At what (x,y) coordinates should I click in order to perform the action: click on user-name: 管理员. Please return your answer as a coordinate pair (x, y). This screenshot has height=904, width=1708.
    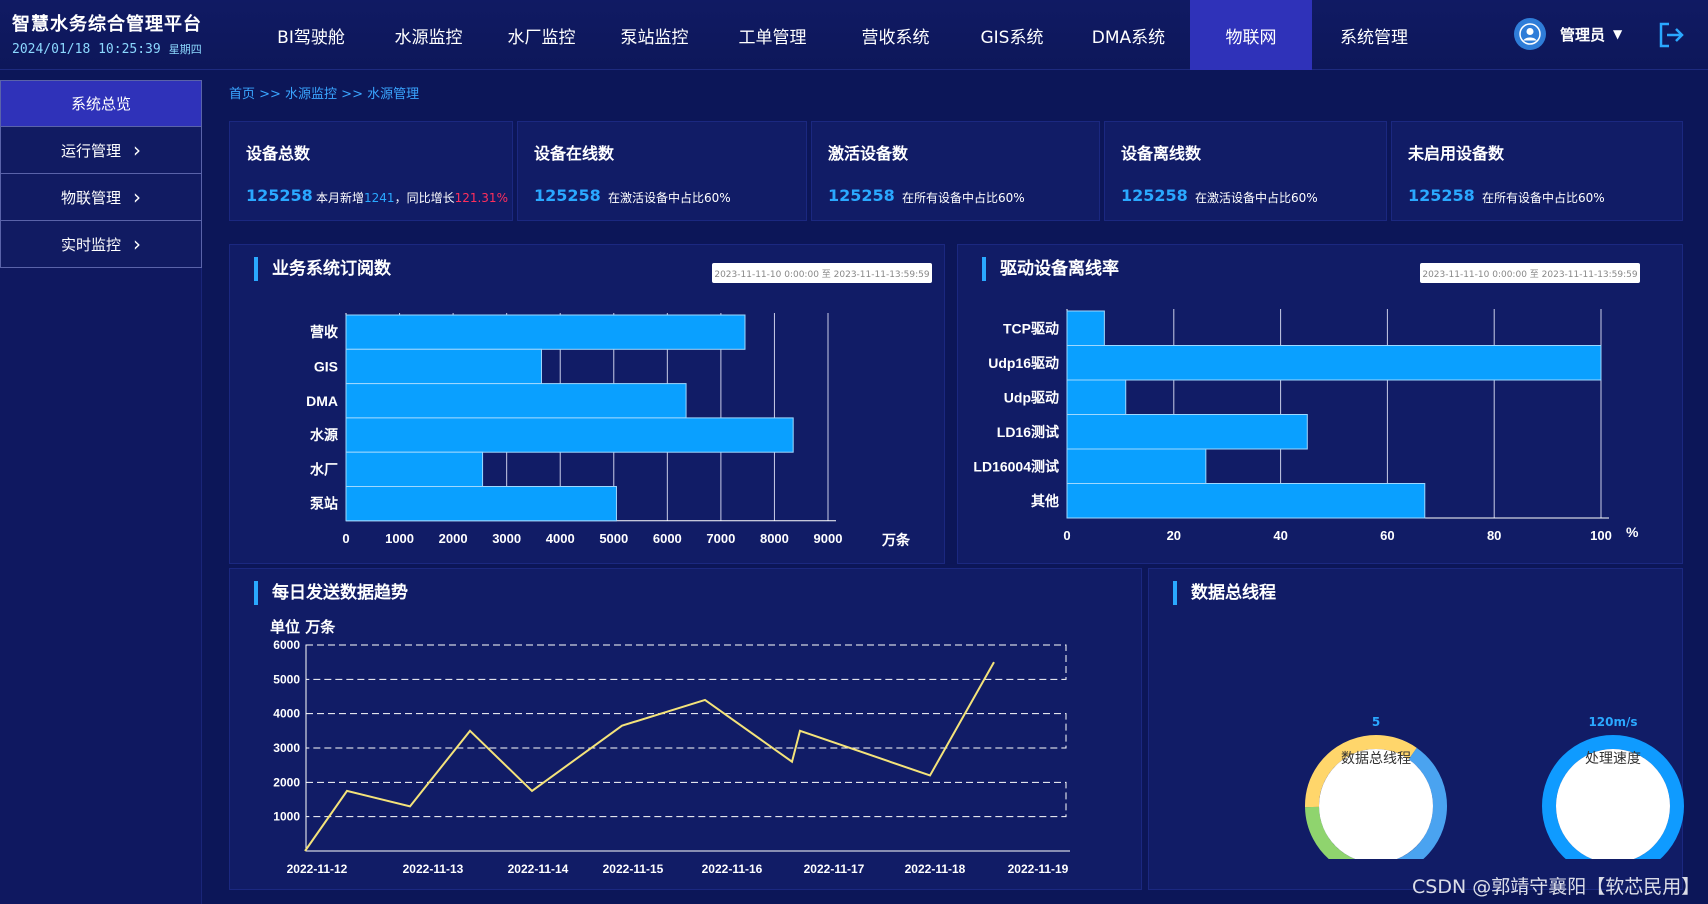
    Looking at the image, I should click on (1583, 34).